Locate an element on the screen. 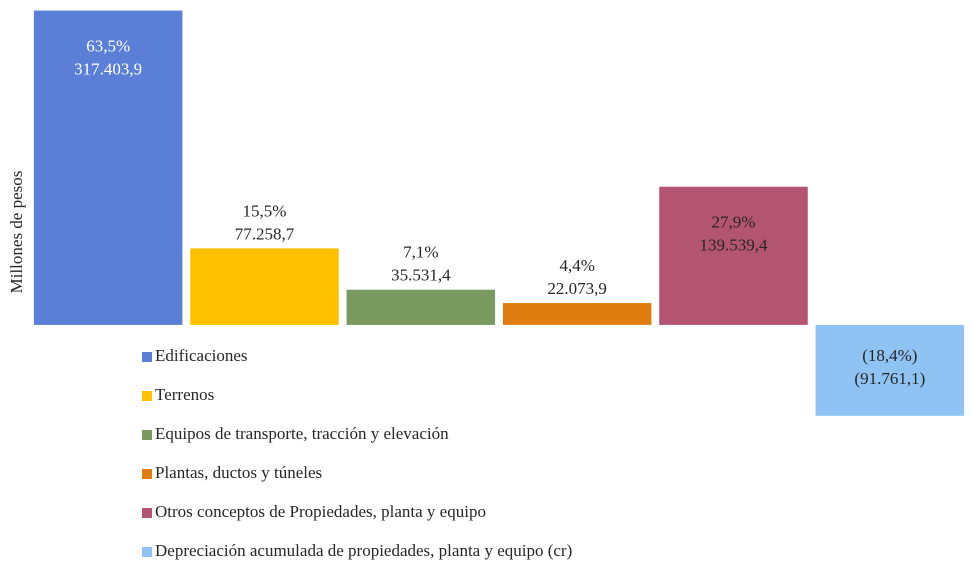 The width and height of the screenshot is (972, 565). data-label-value: 35.531,4 is located at coordinates (421, 275).